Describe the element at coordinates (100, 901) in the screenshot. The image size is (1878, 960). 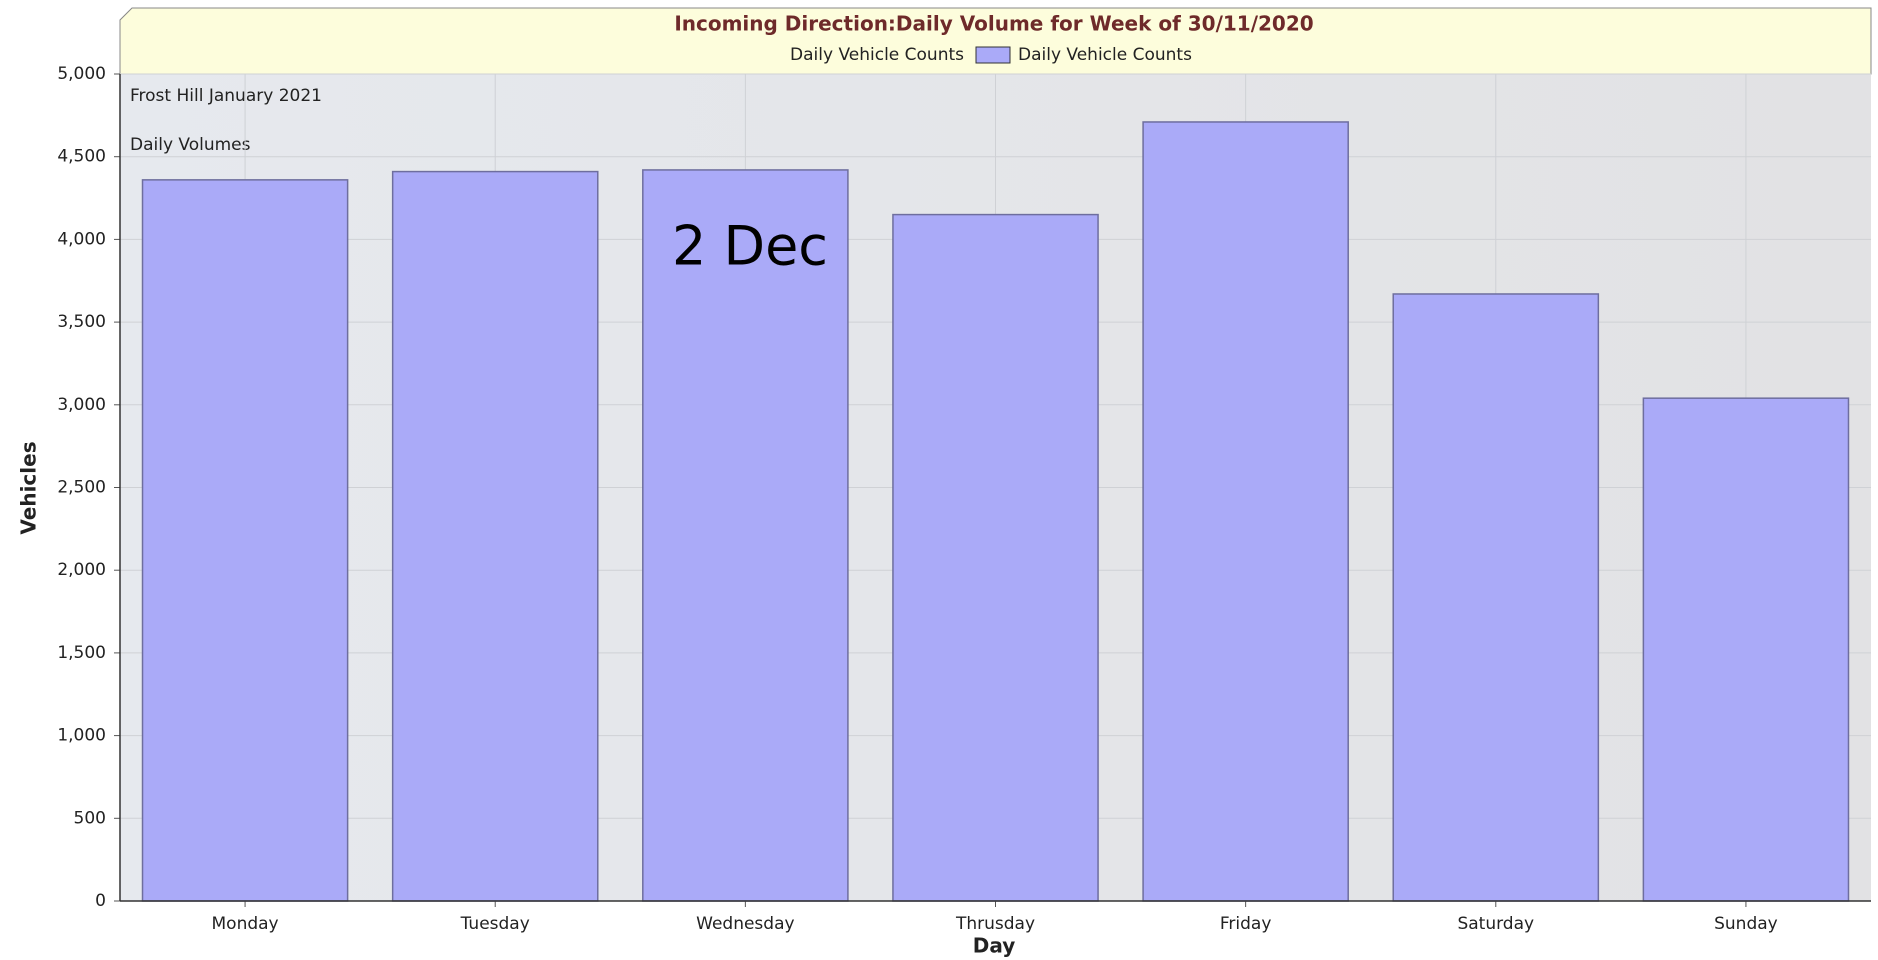
I see `y-tick-label: 0` at that location.